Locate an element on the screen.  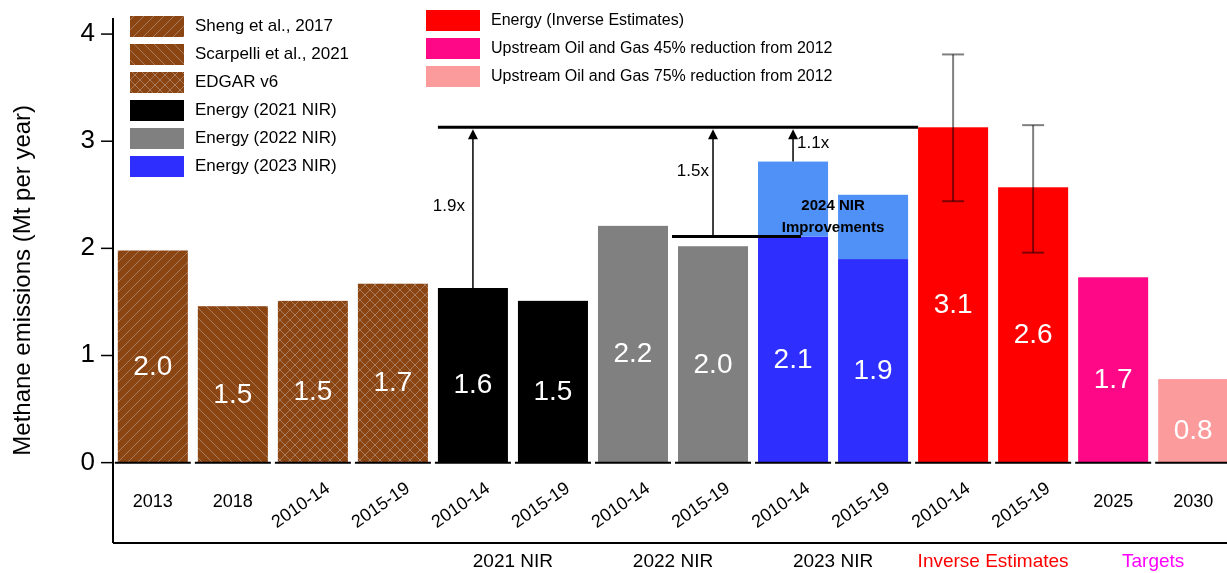
legend-label: Sheng et al., 2017 is located at coordinates (264, 26).